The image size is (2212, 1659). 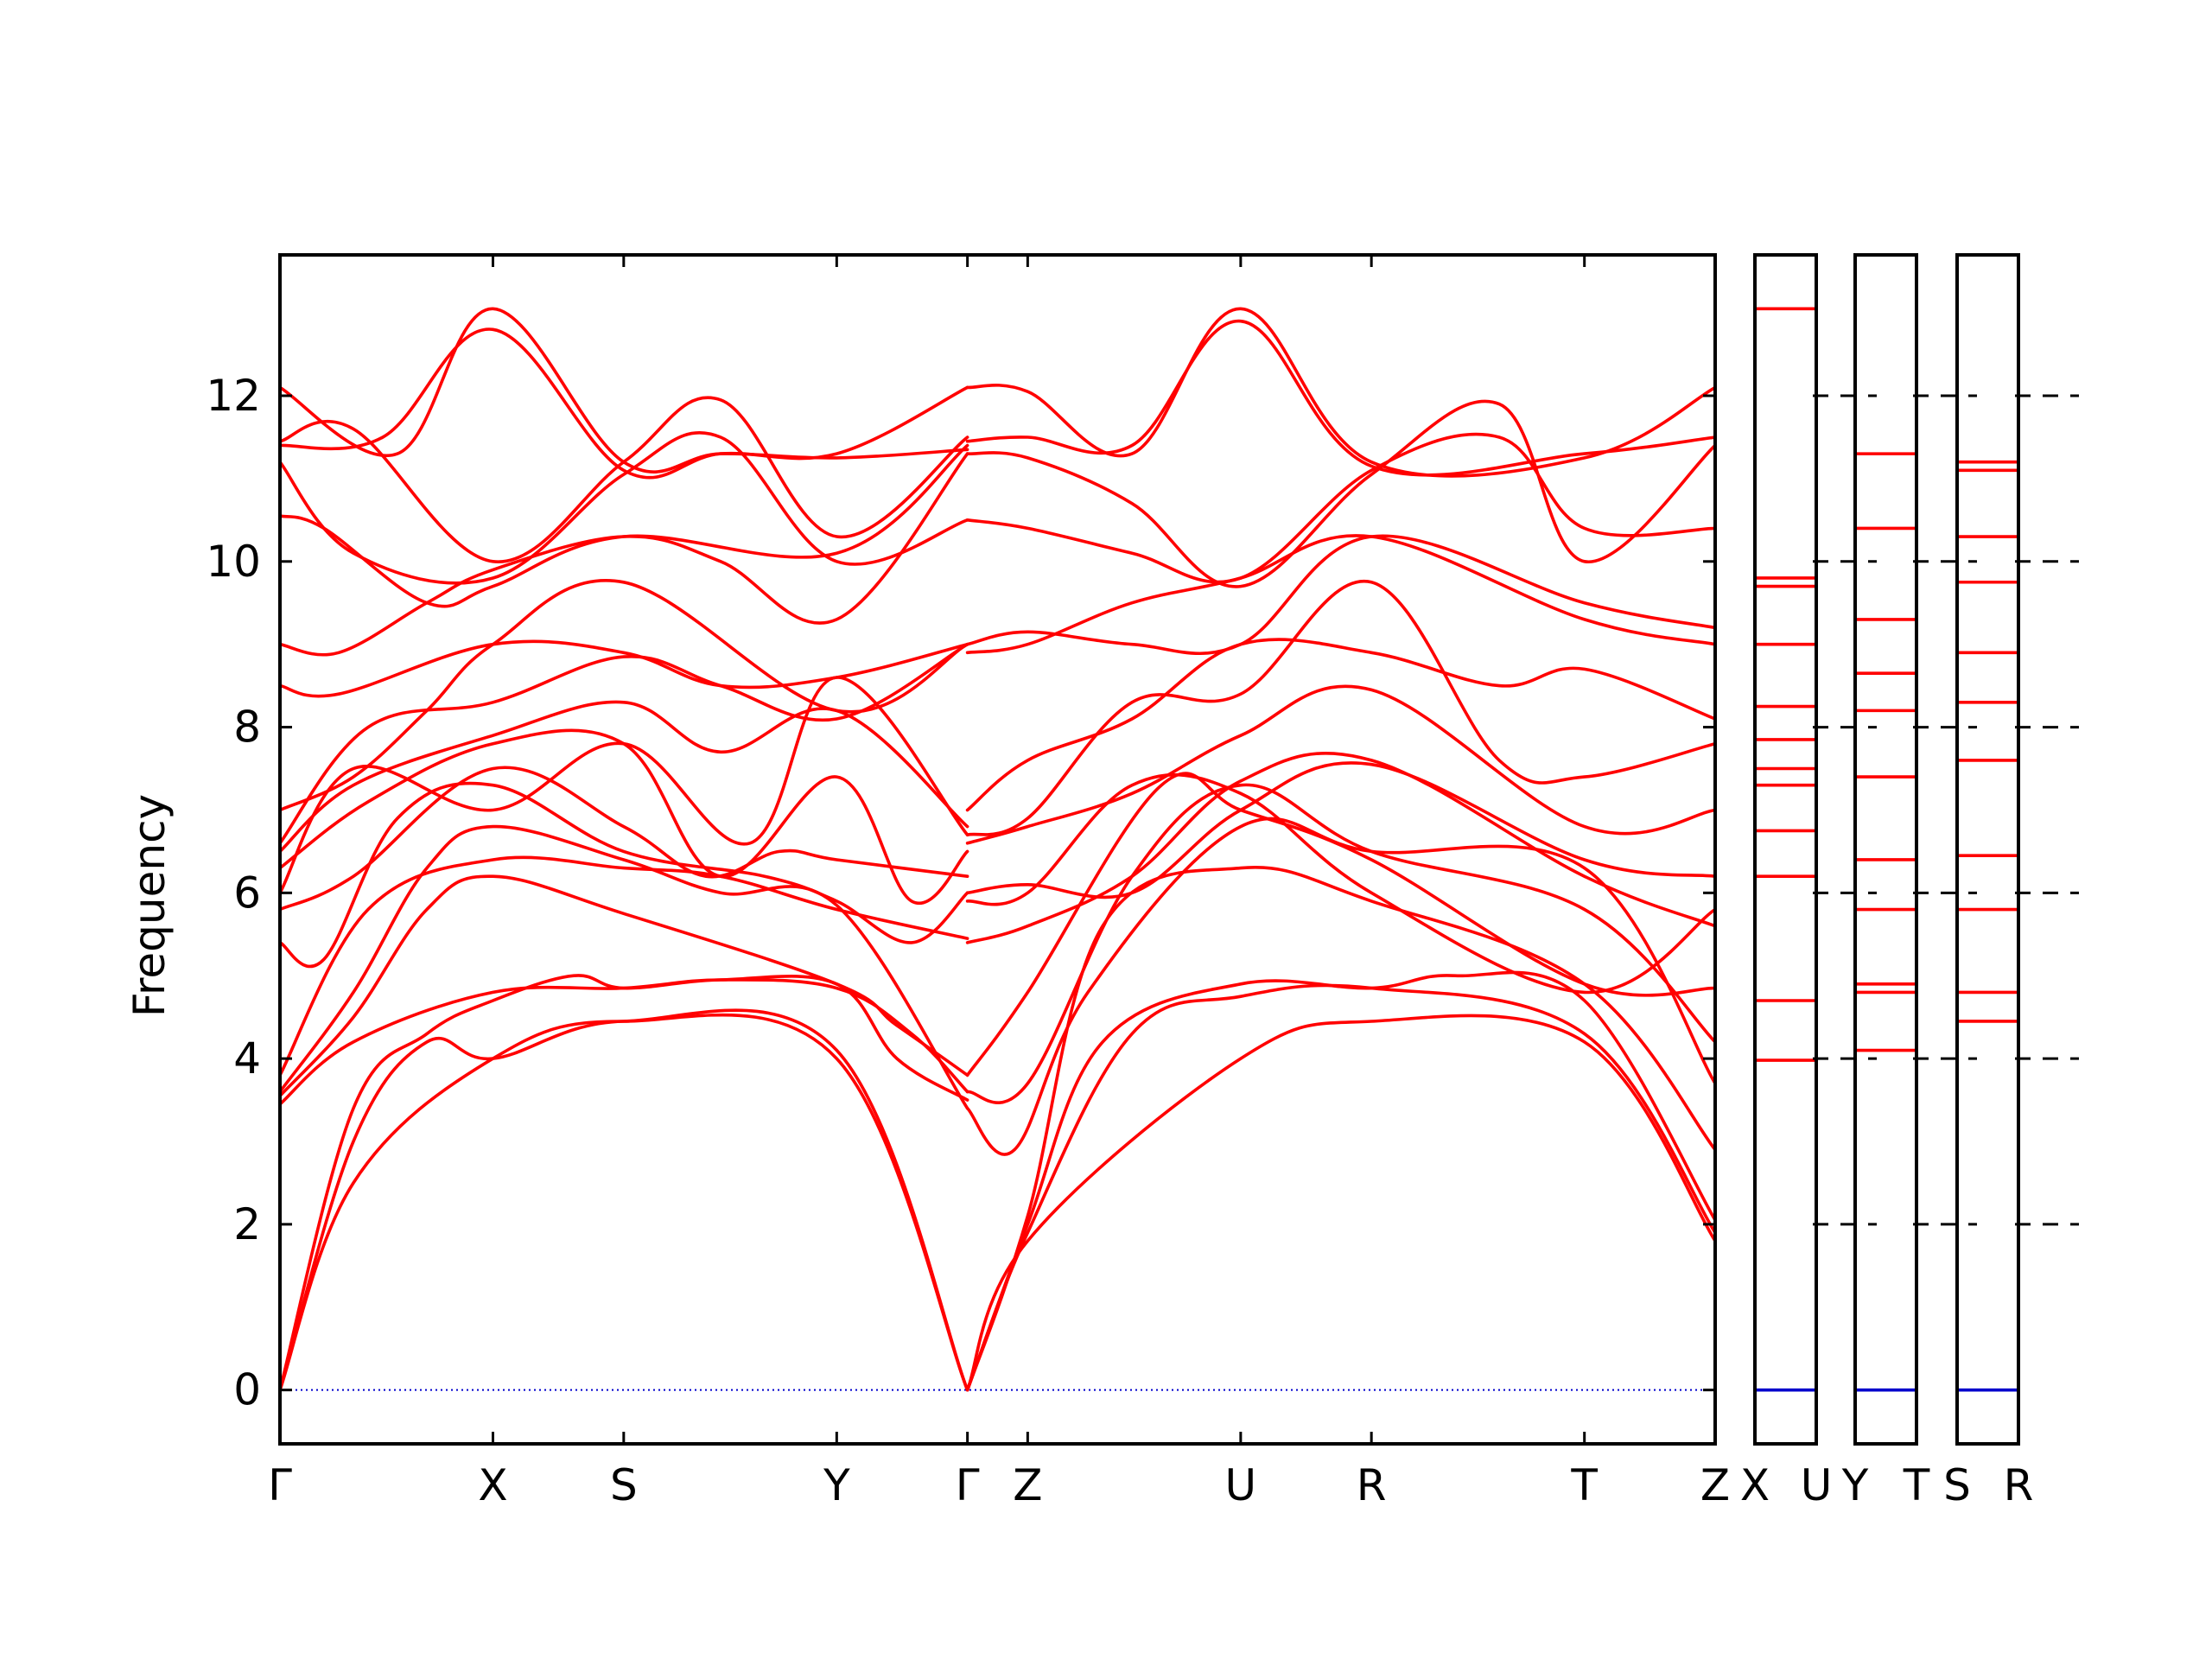 What do you see at coordinates (247, 1224) in the screenshot?
I see `y-tick-label: 2` at bounding box center [247, 1224].